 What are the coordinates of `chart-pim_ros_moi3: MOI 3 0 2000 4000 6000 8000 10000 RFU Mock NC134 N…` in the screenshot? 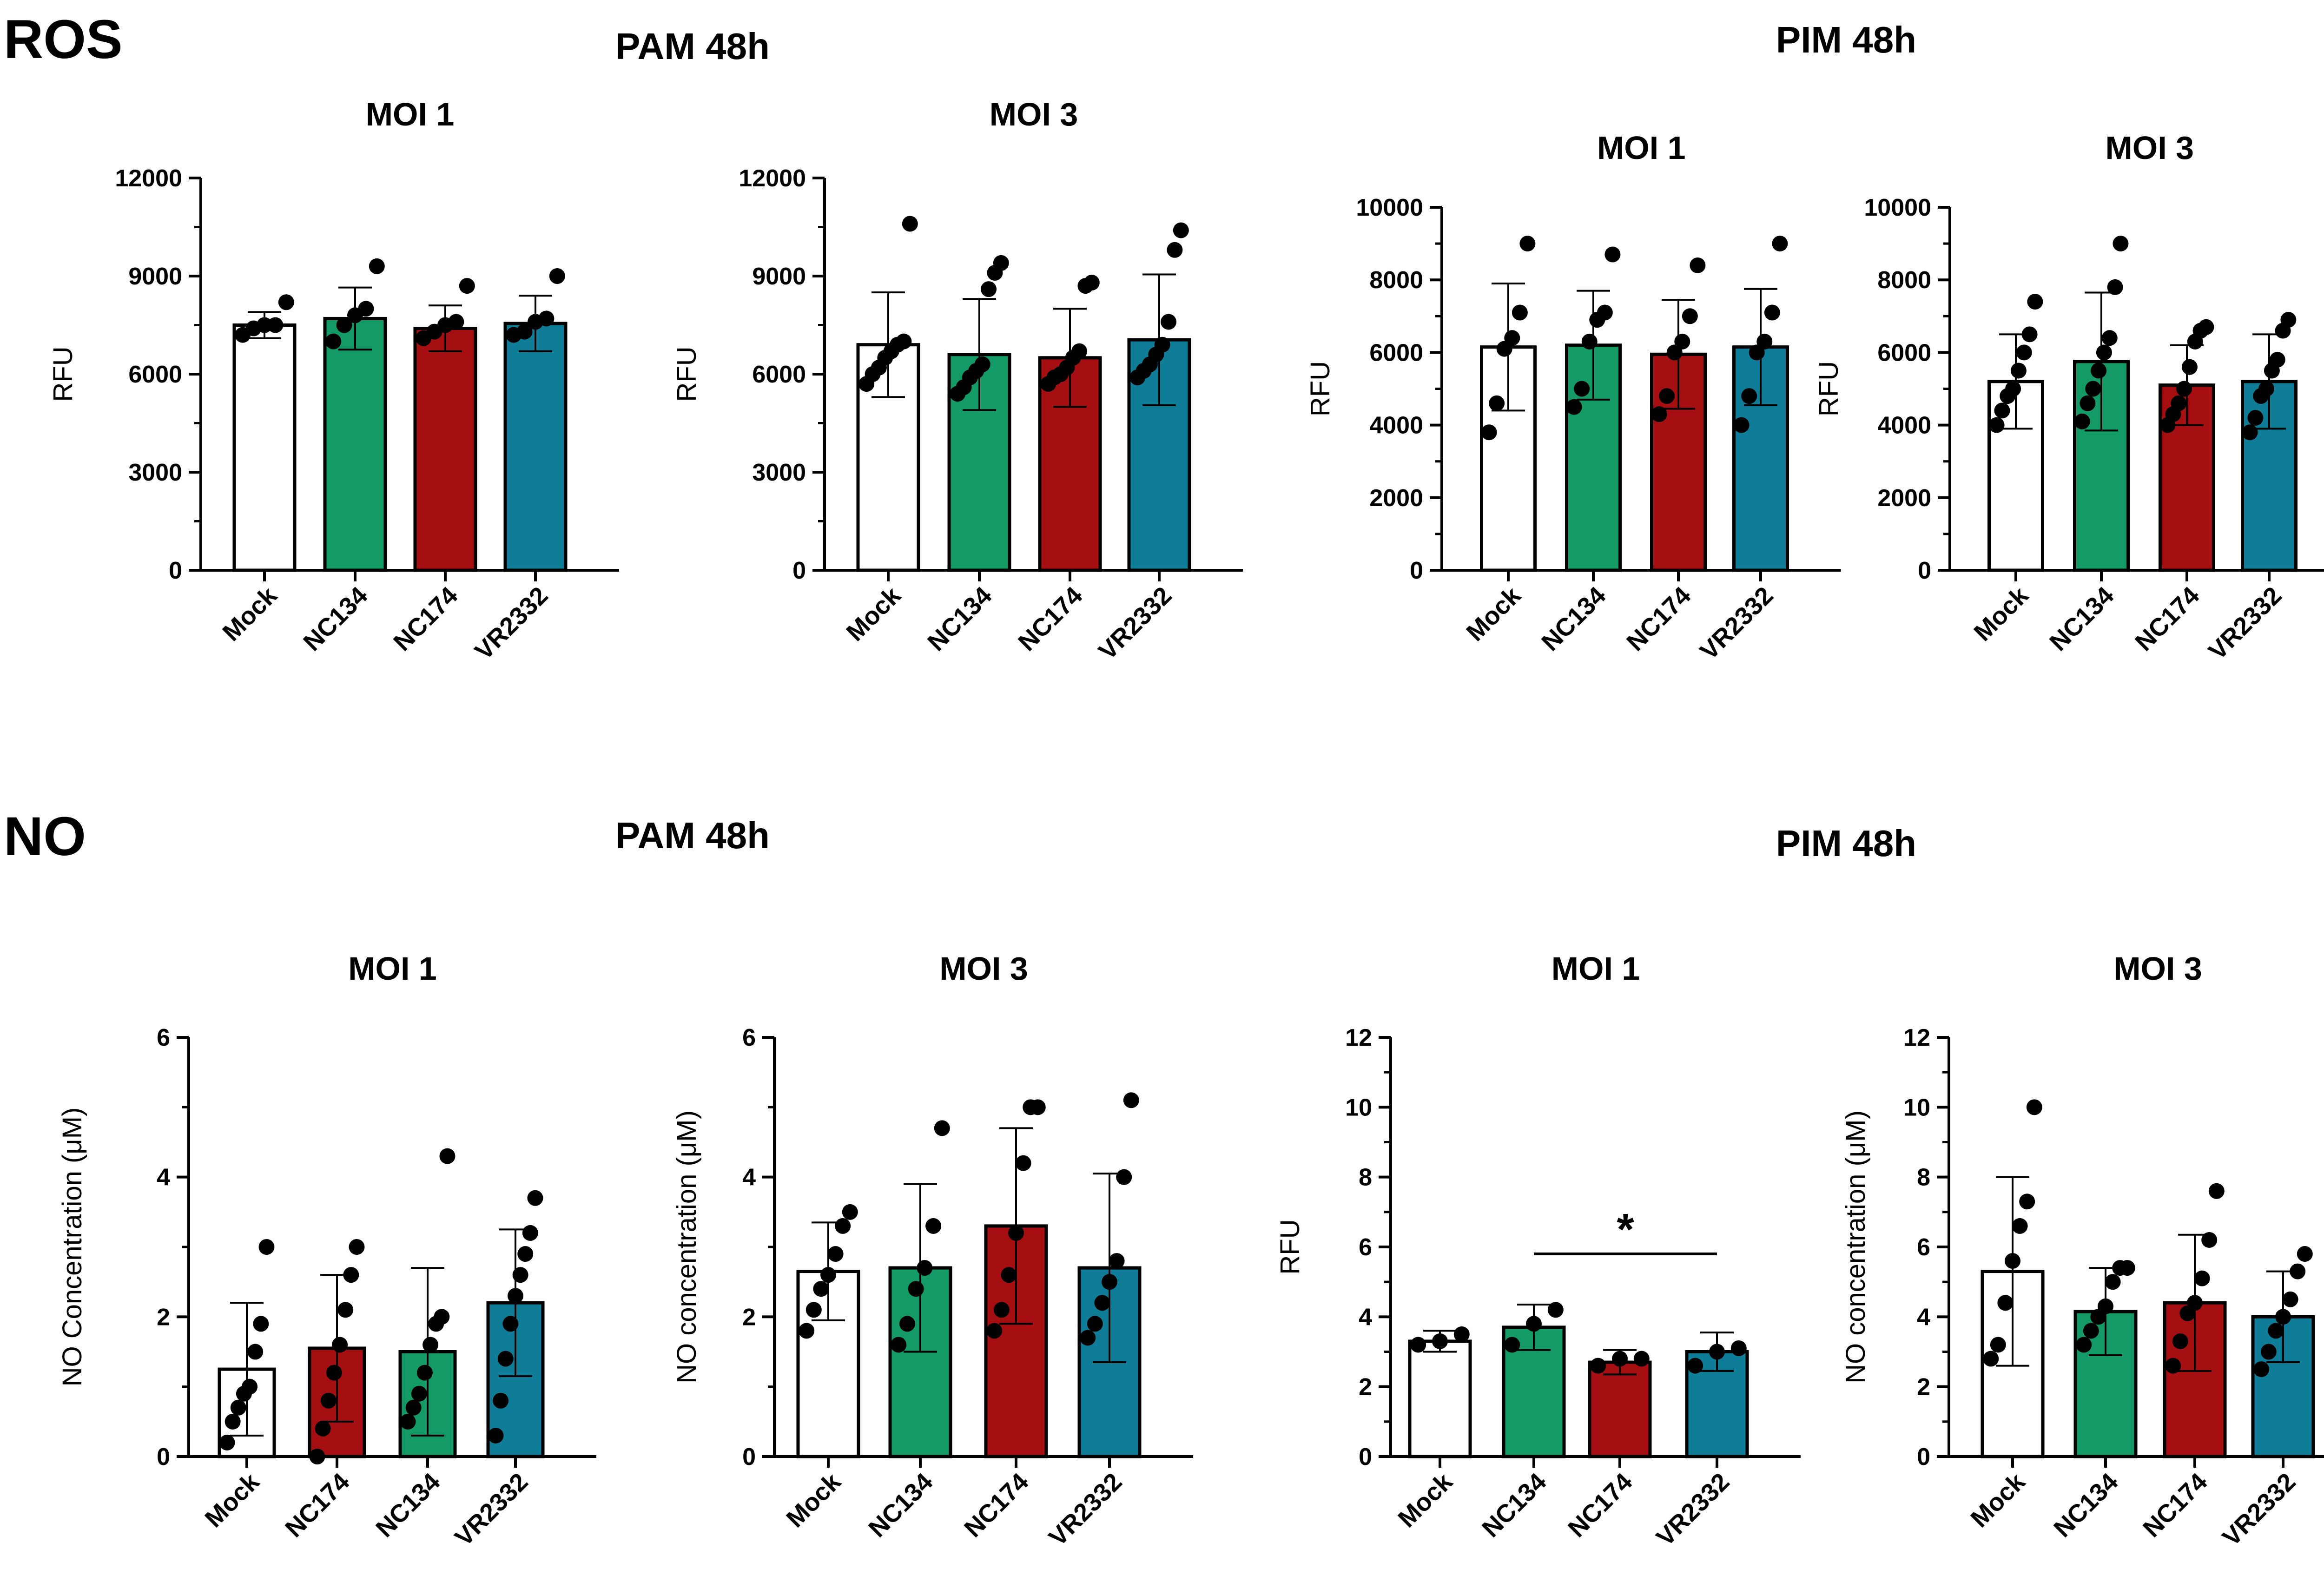 It's located at (2069, 397).